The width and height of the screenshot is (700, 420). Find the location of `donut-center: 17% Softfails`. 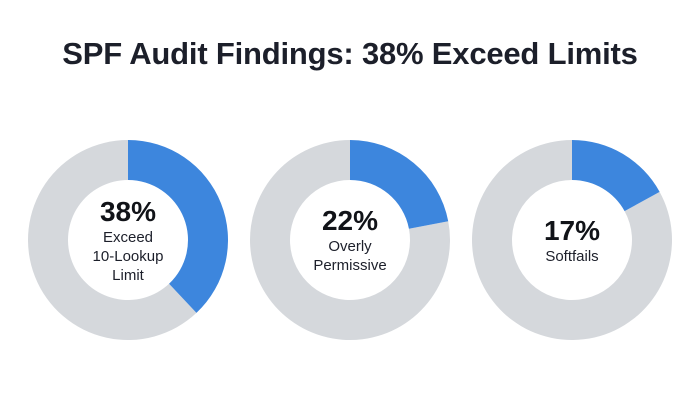

donut-center: 17% Softfails is located at coordinates (572, 240).